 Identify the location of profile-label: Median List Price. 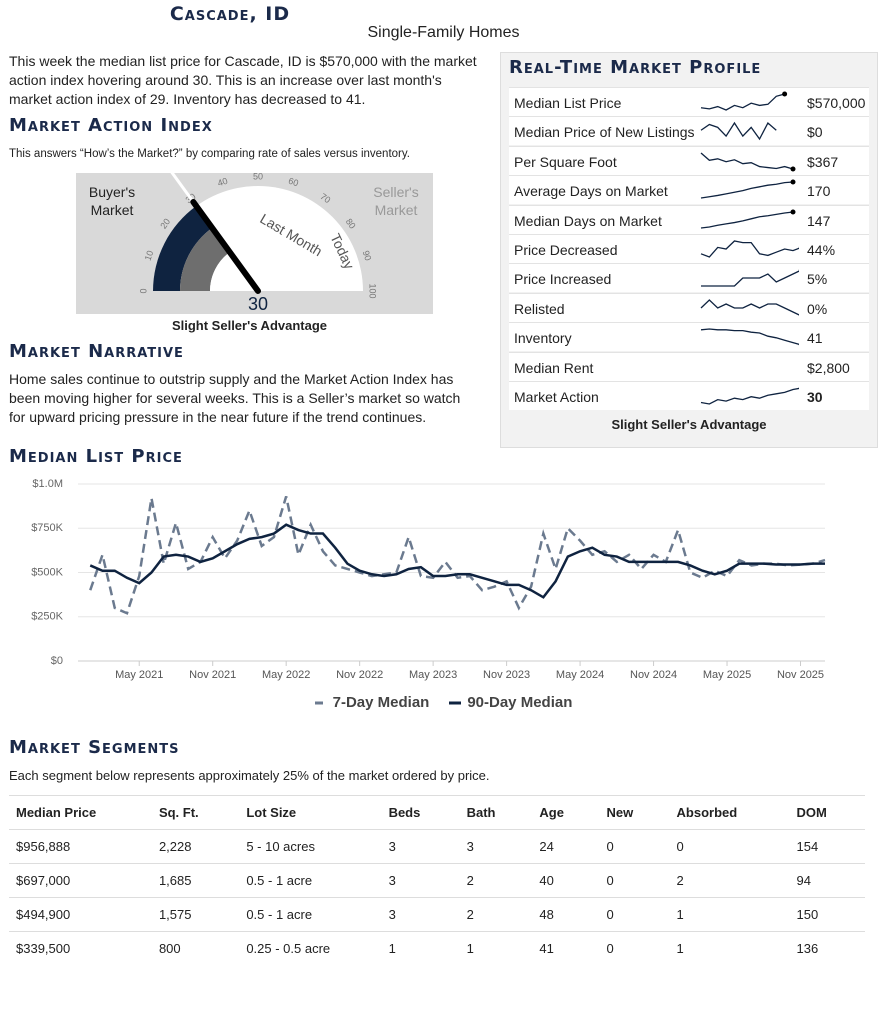
(568, 103).